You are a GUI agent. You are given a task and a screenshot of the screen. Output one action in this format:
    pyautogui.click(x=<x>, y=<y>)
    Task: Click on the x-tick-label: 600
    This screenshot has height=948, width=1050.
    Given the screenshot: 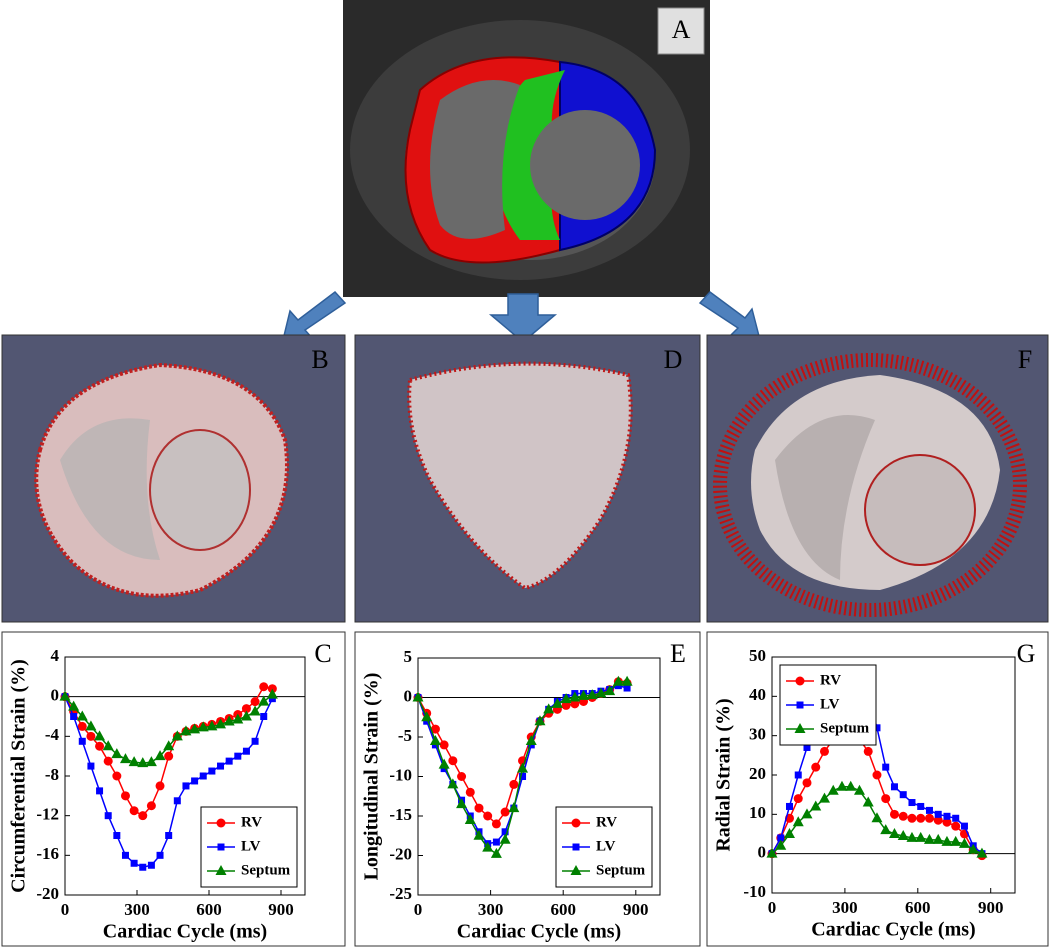 What is the action you would take?
    pyautogui.click(x=918, y=907)
    